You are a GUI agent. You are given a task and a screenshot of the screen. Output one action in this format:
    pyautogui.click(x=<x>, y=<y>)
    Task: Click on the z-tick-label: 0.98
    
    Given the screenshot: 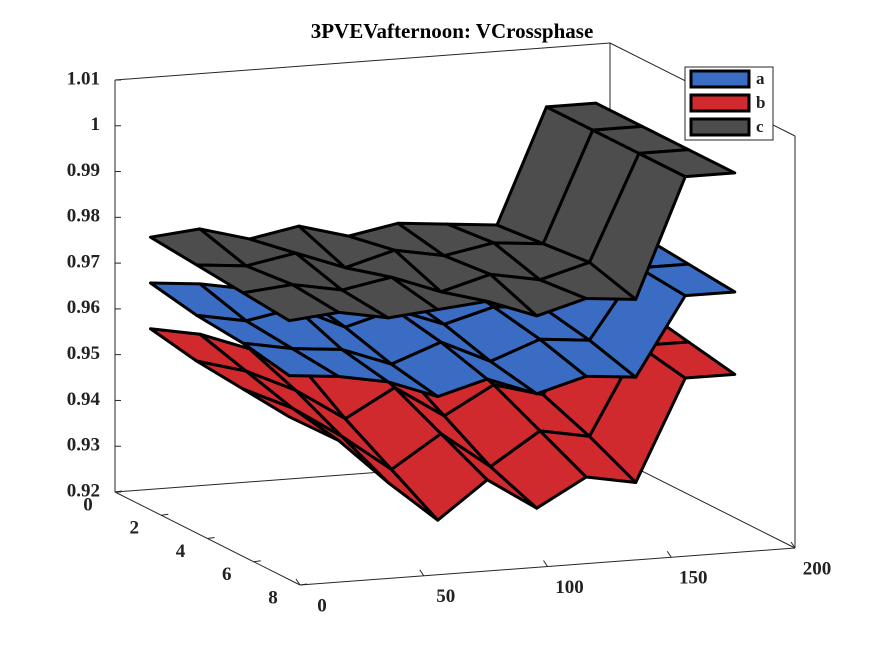 What is the action you would take?
    pyautogui.click(x=83, y=216)
    